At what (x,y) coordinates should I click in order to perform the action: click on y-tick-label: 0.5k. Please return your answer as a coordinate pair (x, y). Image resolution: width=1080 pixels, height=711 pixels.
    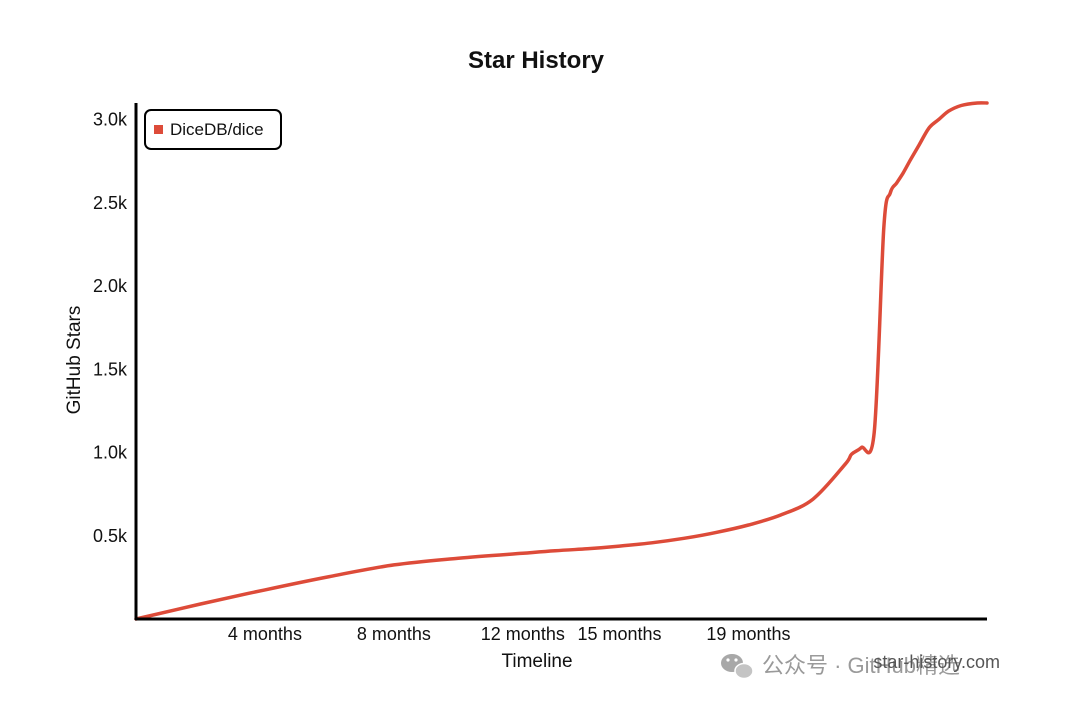
    Looking at the image, I should click on (110, 536).